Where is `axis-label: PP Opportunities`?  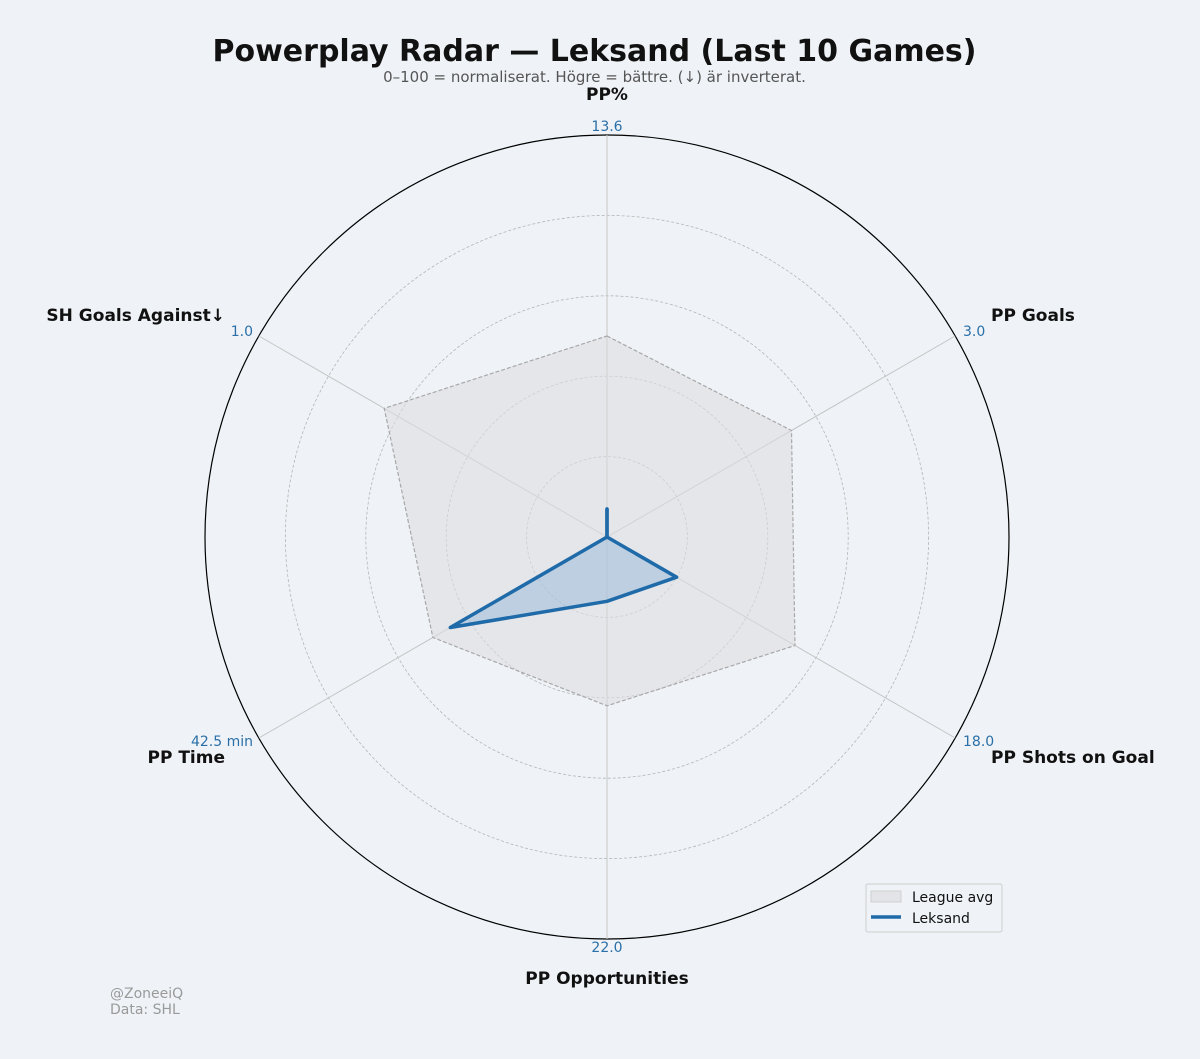
axis-label: PP Opportunities is located at coordinates (606, 979).